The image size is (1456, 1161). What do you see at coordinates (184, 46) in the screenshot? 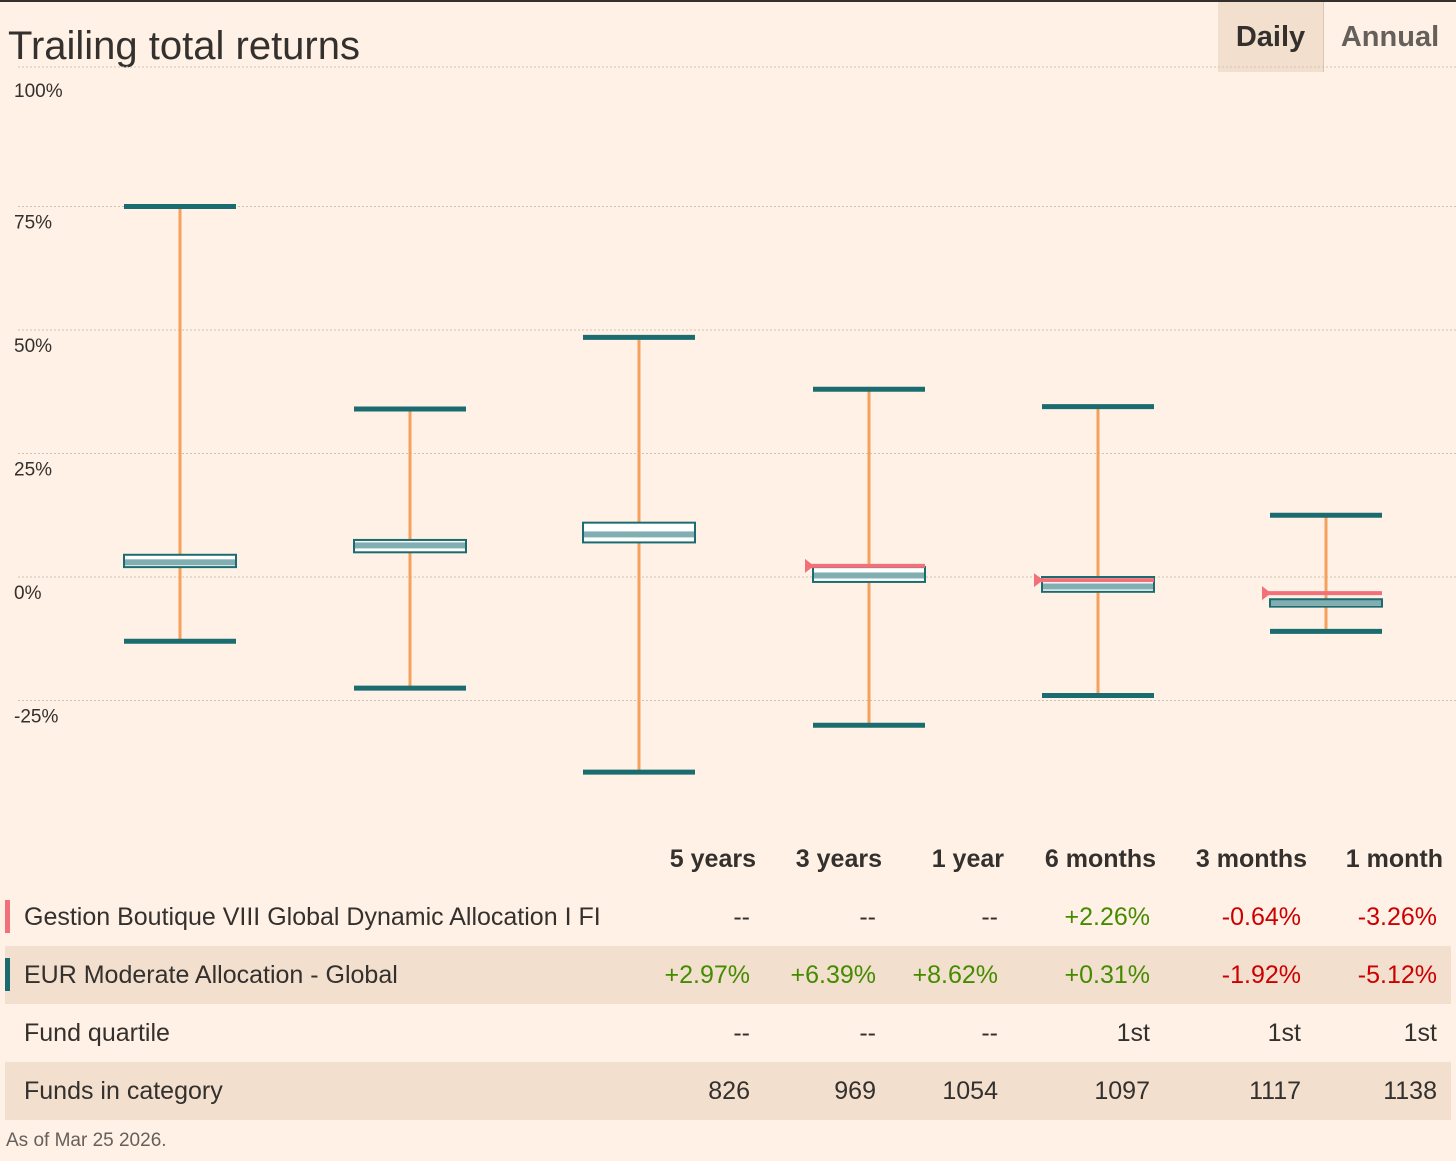
I see `chart-title: Trailing total returns` at bounding box center [184, 46].